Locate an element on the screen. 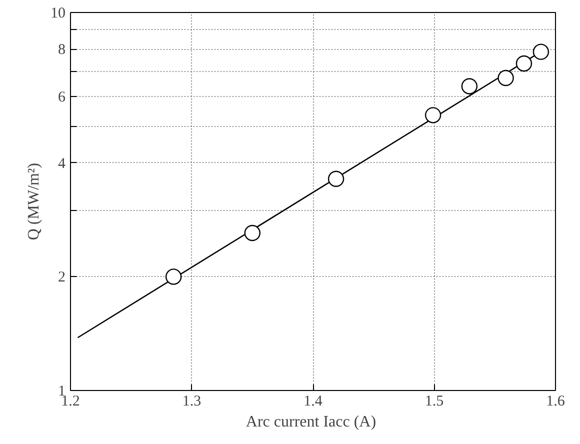 The height and width of the screenshot is (444, 580). y-tick-label: 6 is located at coordinates (62, 97).